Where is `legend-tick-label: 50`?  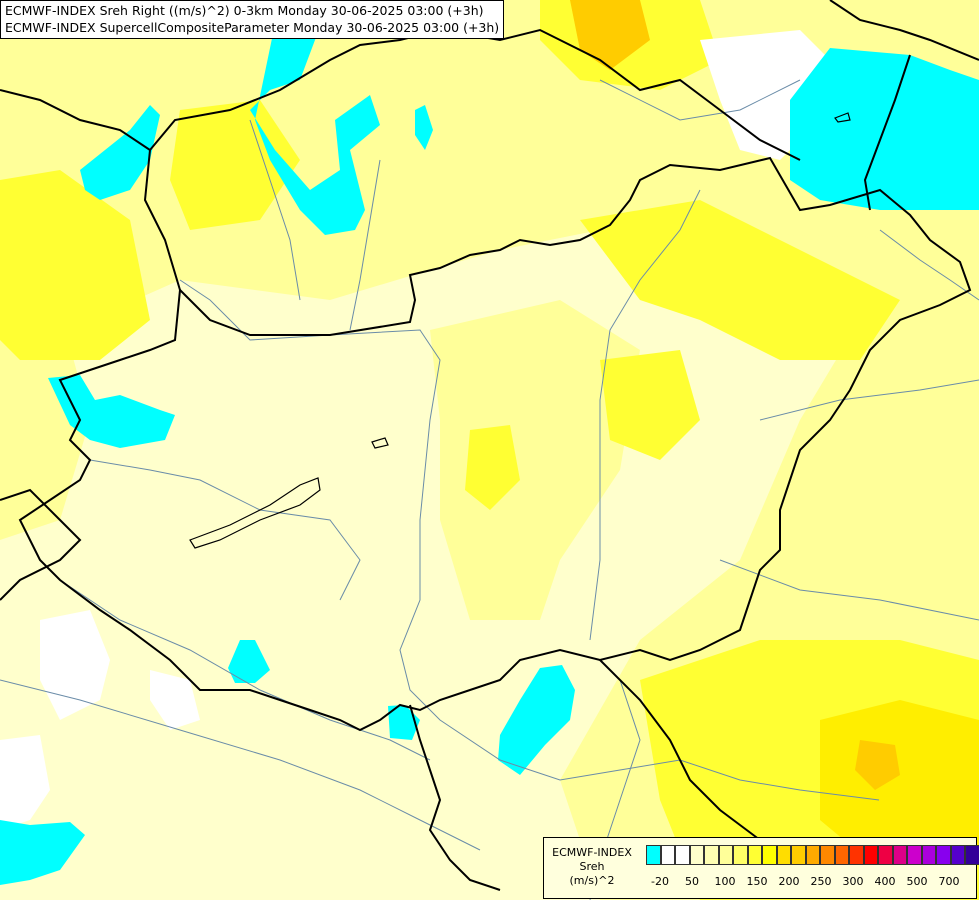
legend-tick-label: 50 is located at coordinates (692, 881).